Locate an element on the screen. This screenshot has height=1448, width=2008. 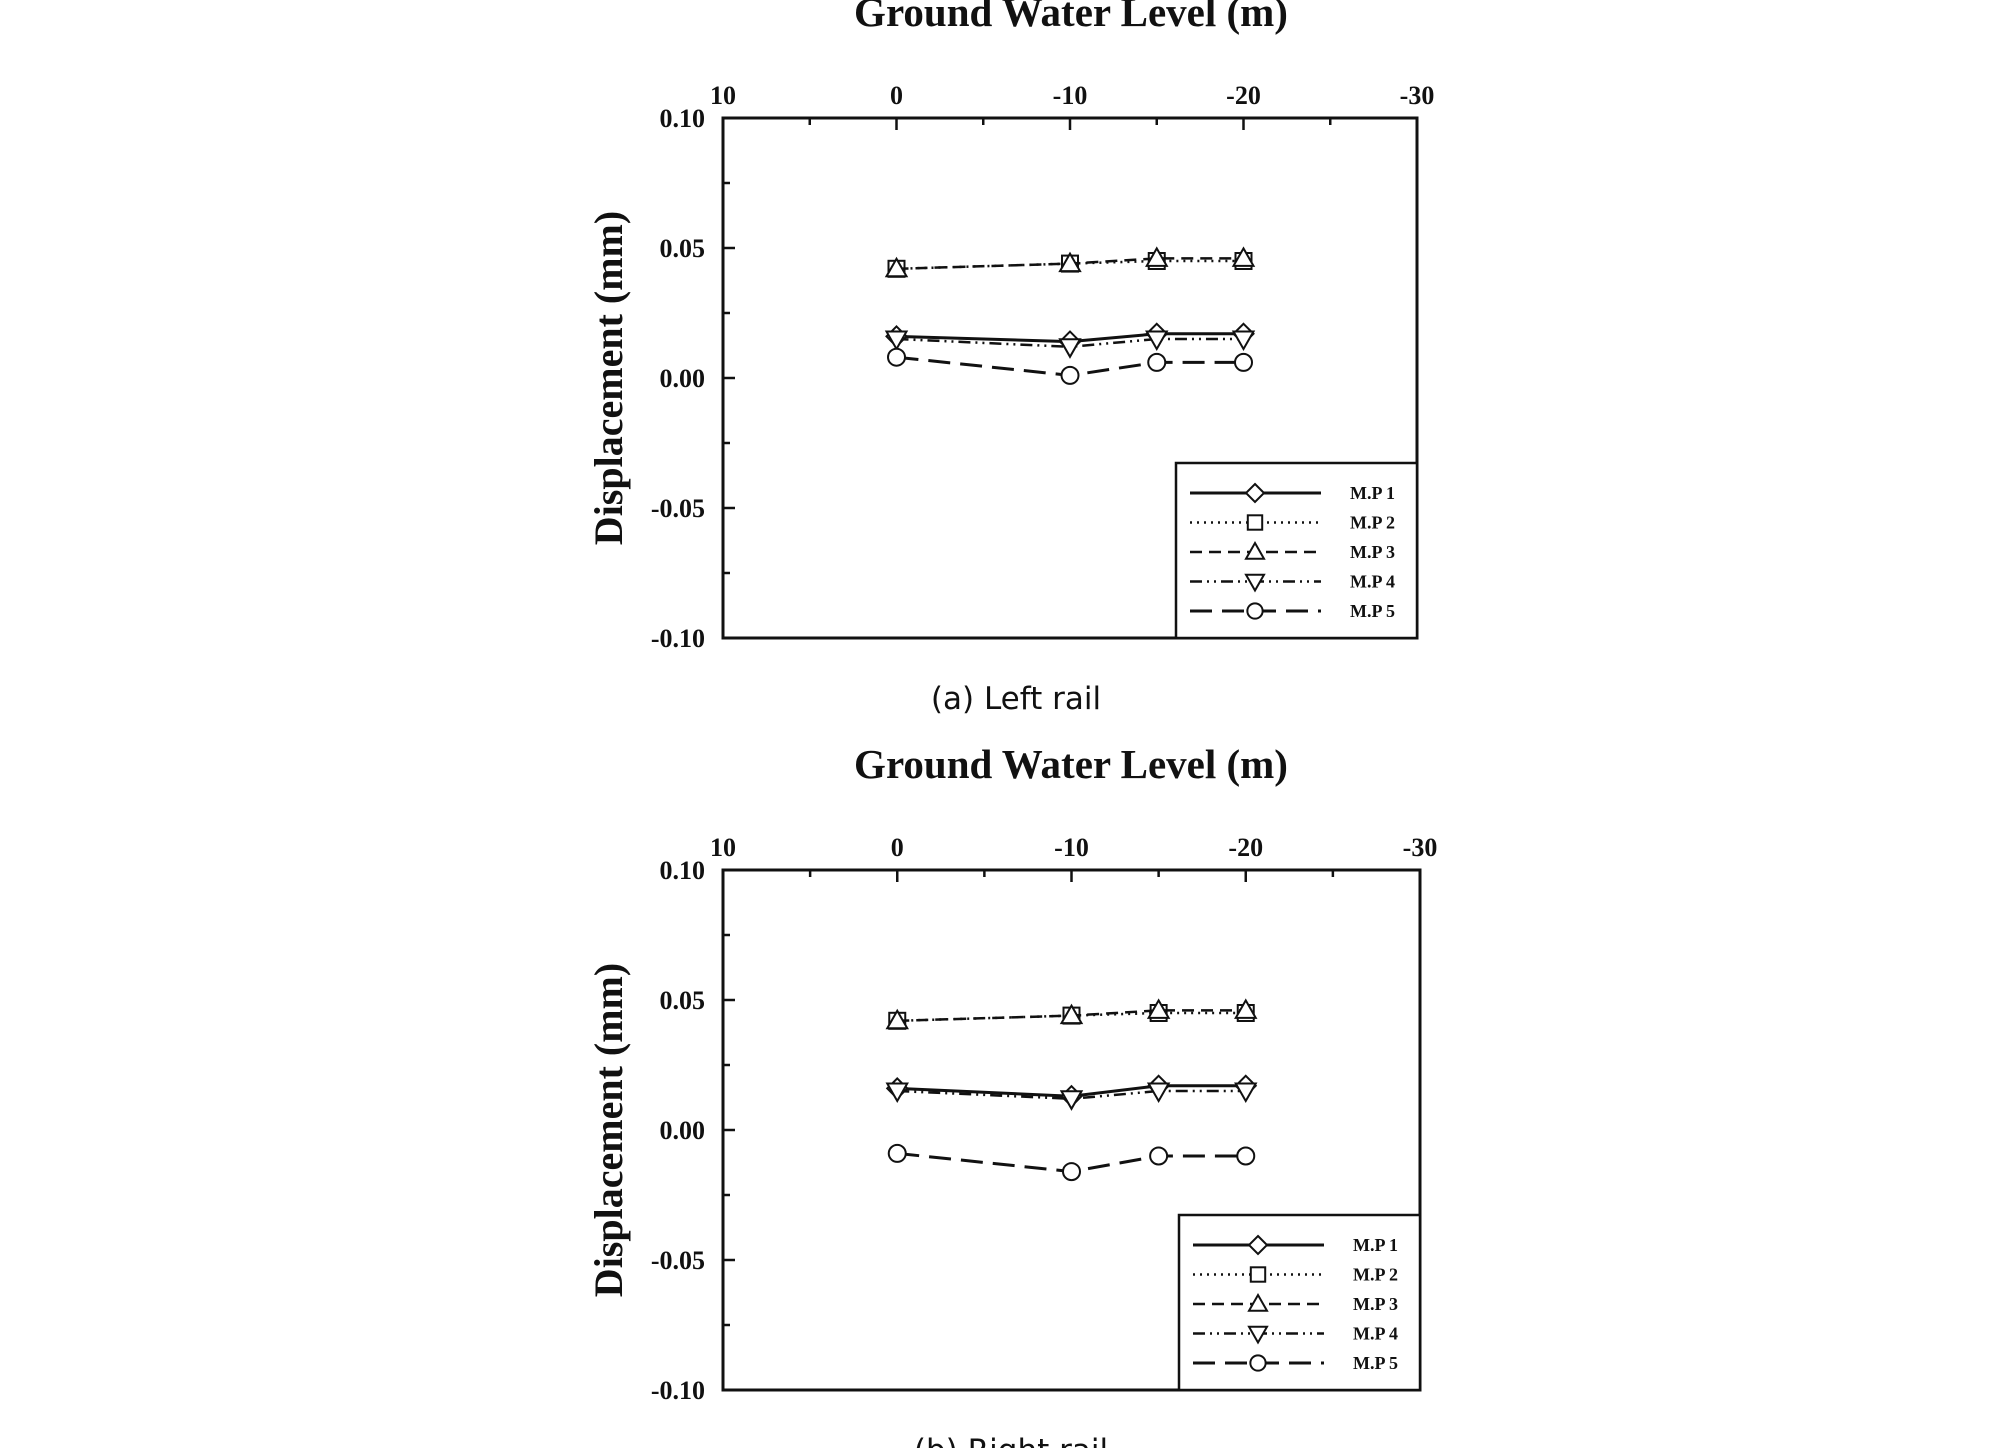
figure-caption: (b) Right rail is located at coordinates (1011, 1440).